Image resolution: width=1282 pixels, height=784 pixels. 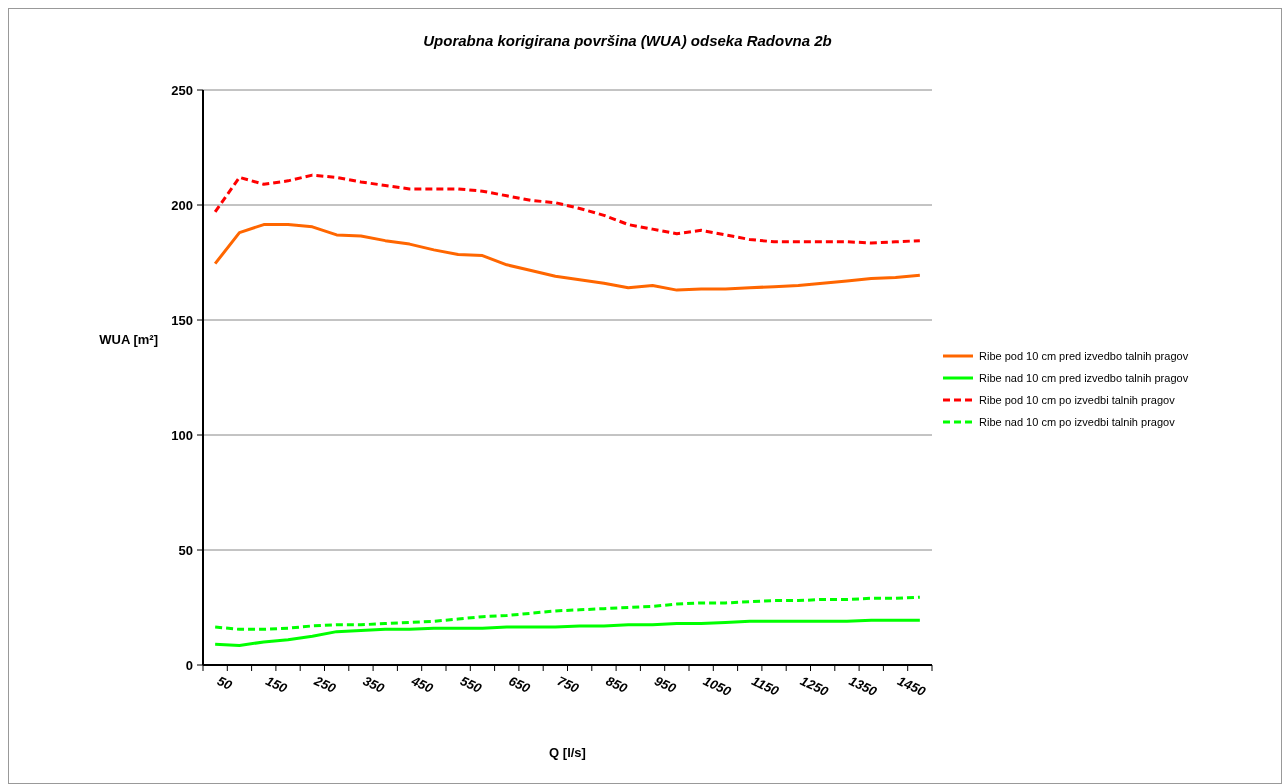 What do you see at coordinates (325, 684) in the screenshot?
I see `x-tick-label: 250` at bounding box center [325, 684].